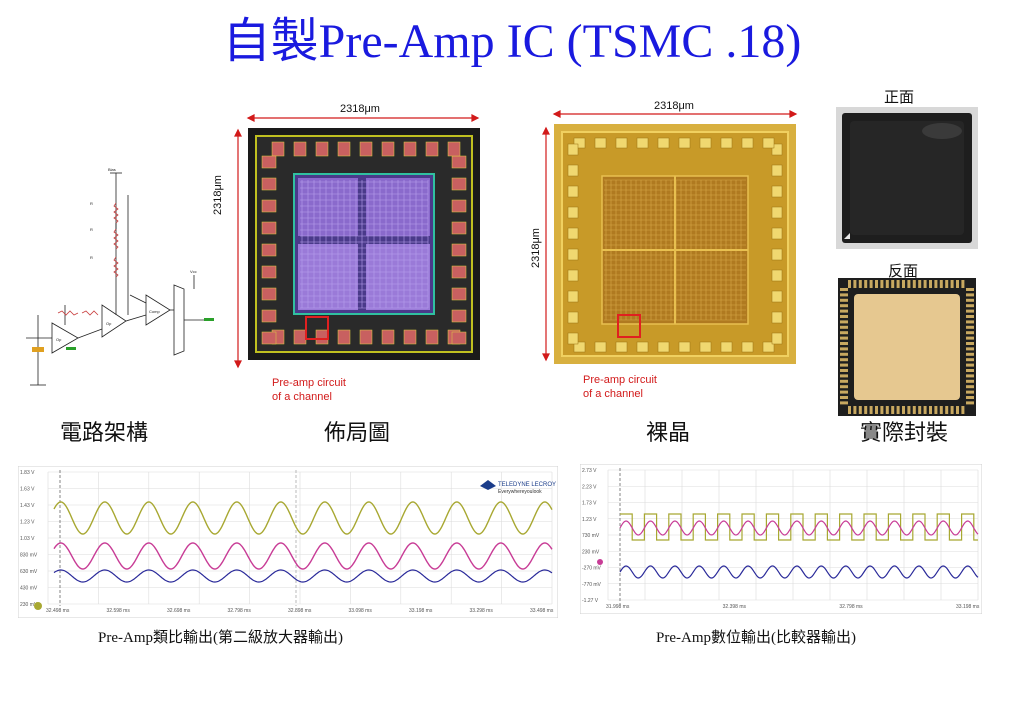 The image size is (1024, 709). Describe the element at coordinates (361, 611) in the screenshot. I see `x-tick-label: 33.098 ms` at that location.